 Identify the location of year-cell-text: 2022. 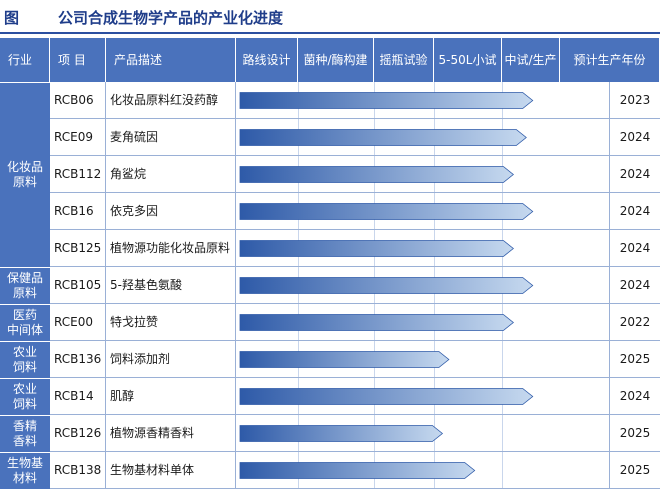
(635, 322).